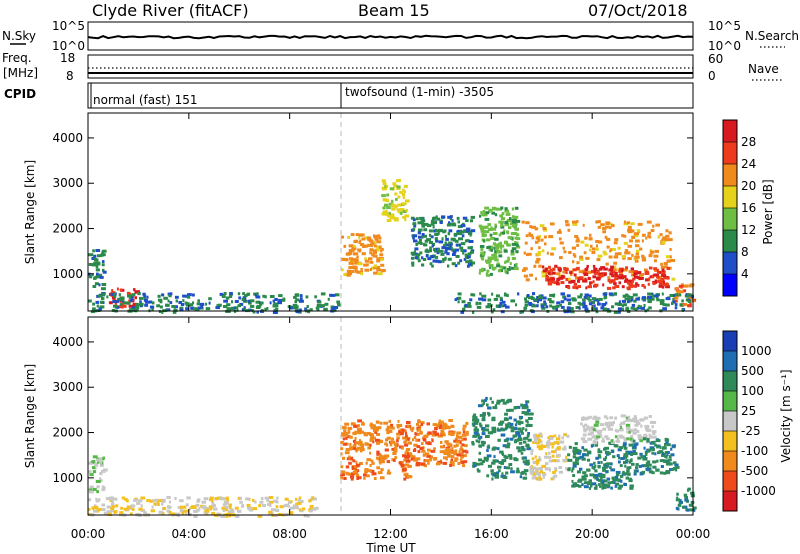 Image resolution: width=800 pixels, height=554 pixels. I want to click on colorbar-tick-label: 24, so click(748, 164).